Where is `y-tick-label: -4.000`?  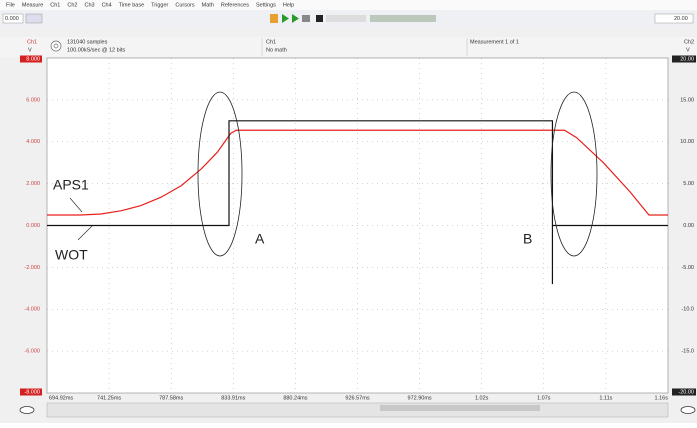 y-tick-label: -4.000 is located at coordinates (32, 310).